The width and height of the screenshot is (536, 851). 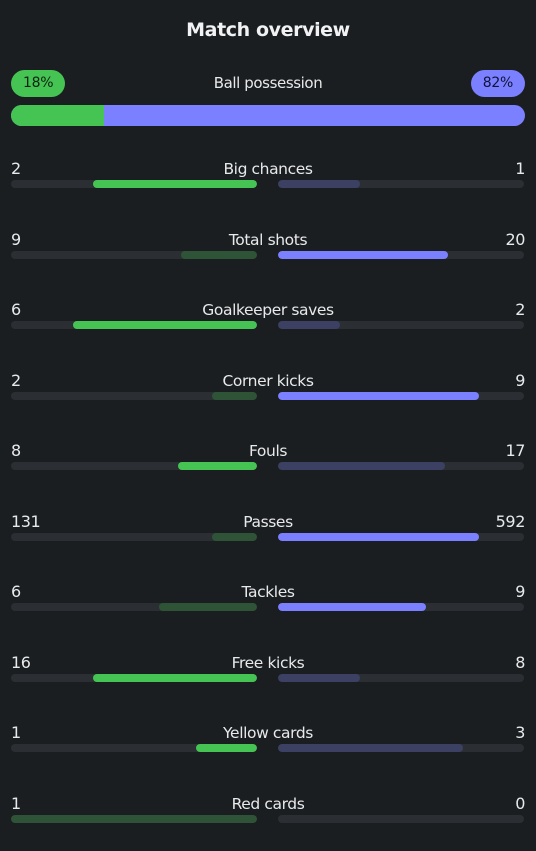 What do you see at coordinates (510, 521) in the screenshot?
I see `away-stat-value: 592` at bounding box center [510, 521].